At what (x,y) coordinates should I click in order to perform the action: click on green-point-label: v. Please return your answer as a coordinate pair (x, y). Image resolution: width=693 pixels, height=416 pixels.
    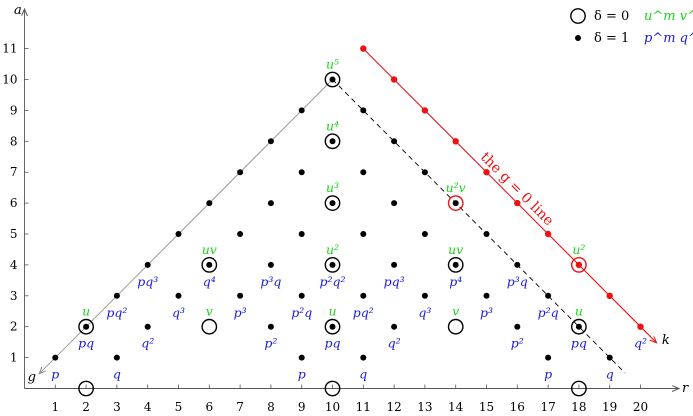
    Looking at the image, I should click on (209, 311).